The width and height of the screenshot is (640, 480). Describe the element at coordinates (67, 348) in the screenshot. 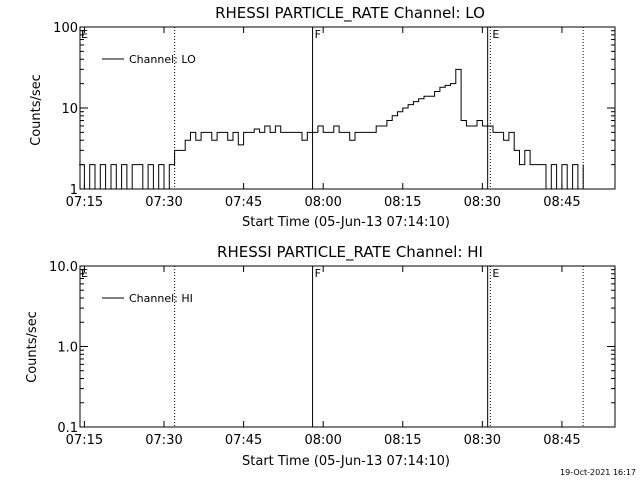

I see `hi-y-tick-label: 1.0` at that location.